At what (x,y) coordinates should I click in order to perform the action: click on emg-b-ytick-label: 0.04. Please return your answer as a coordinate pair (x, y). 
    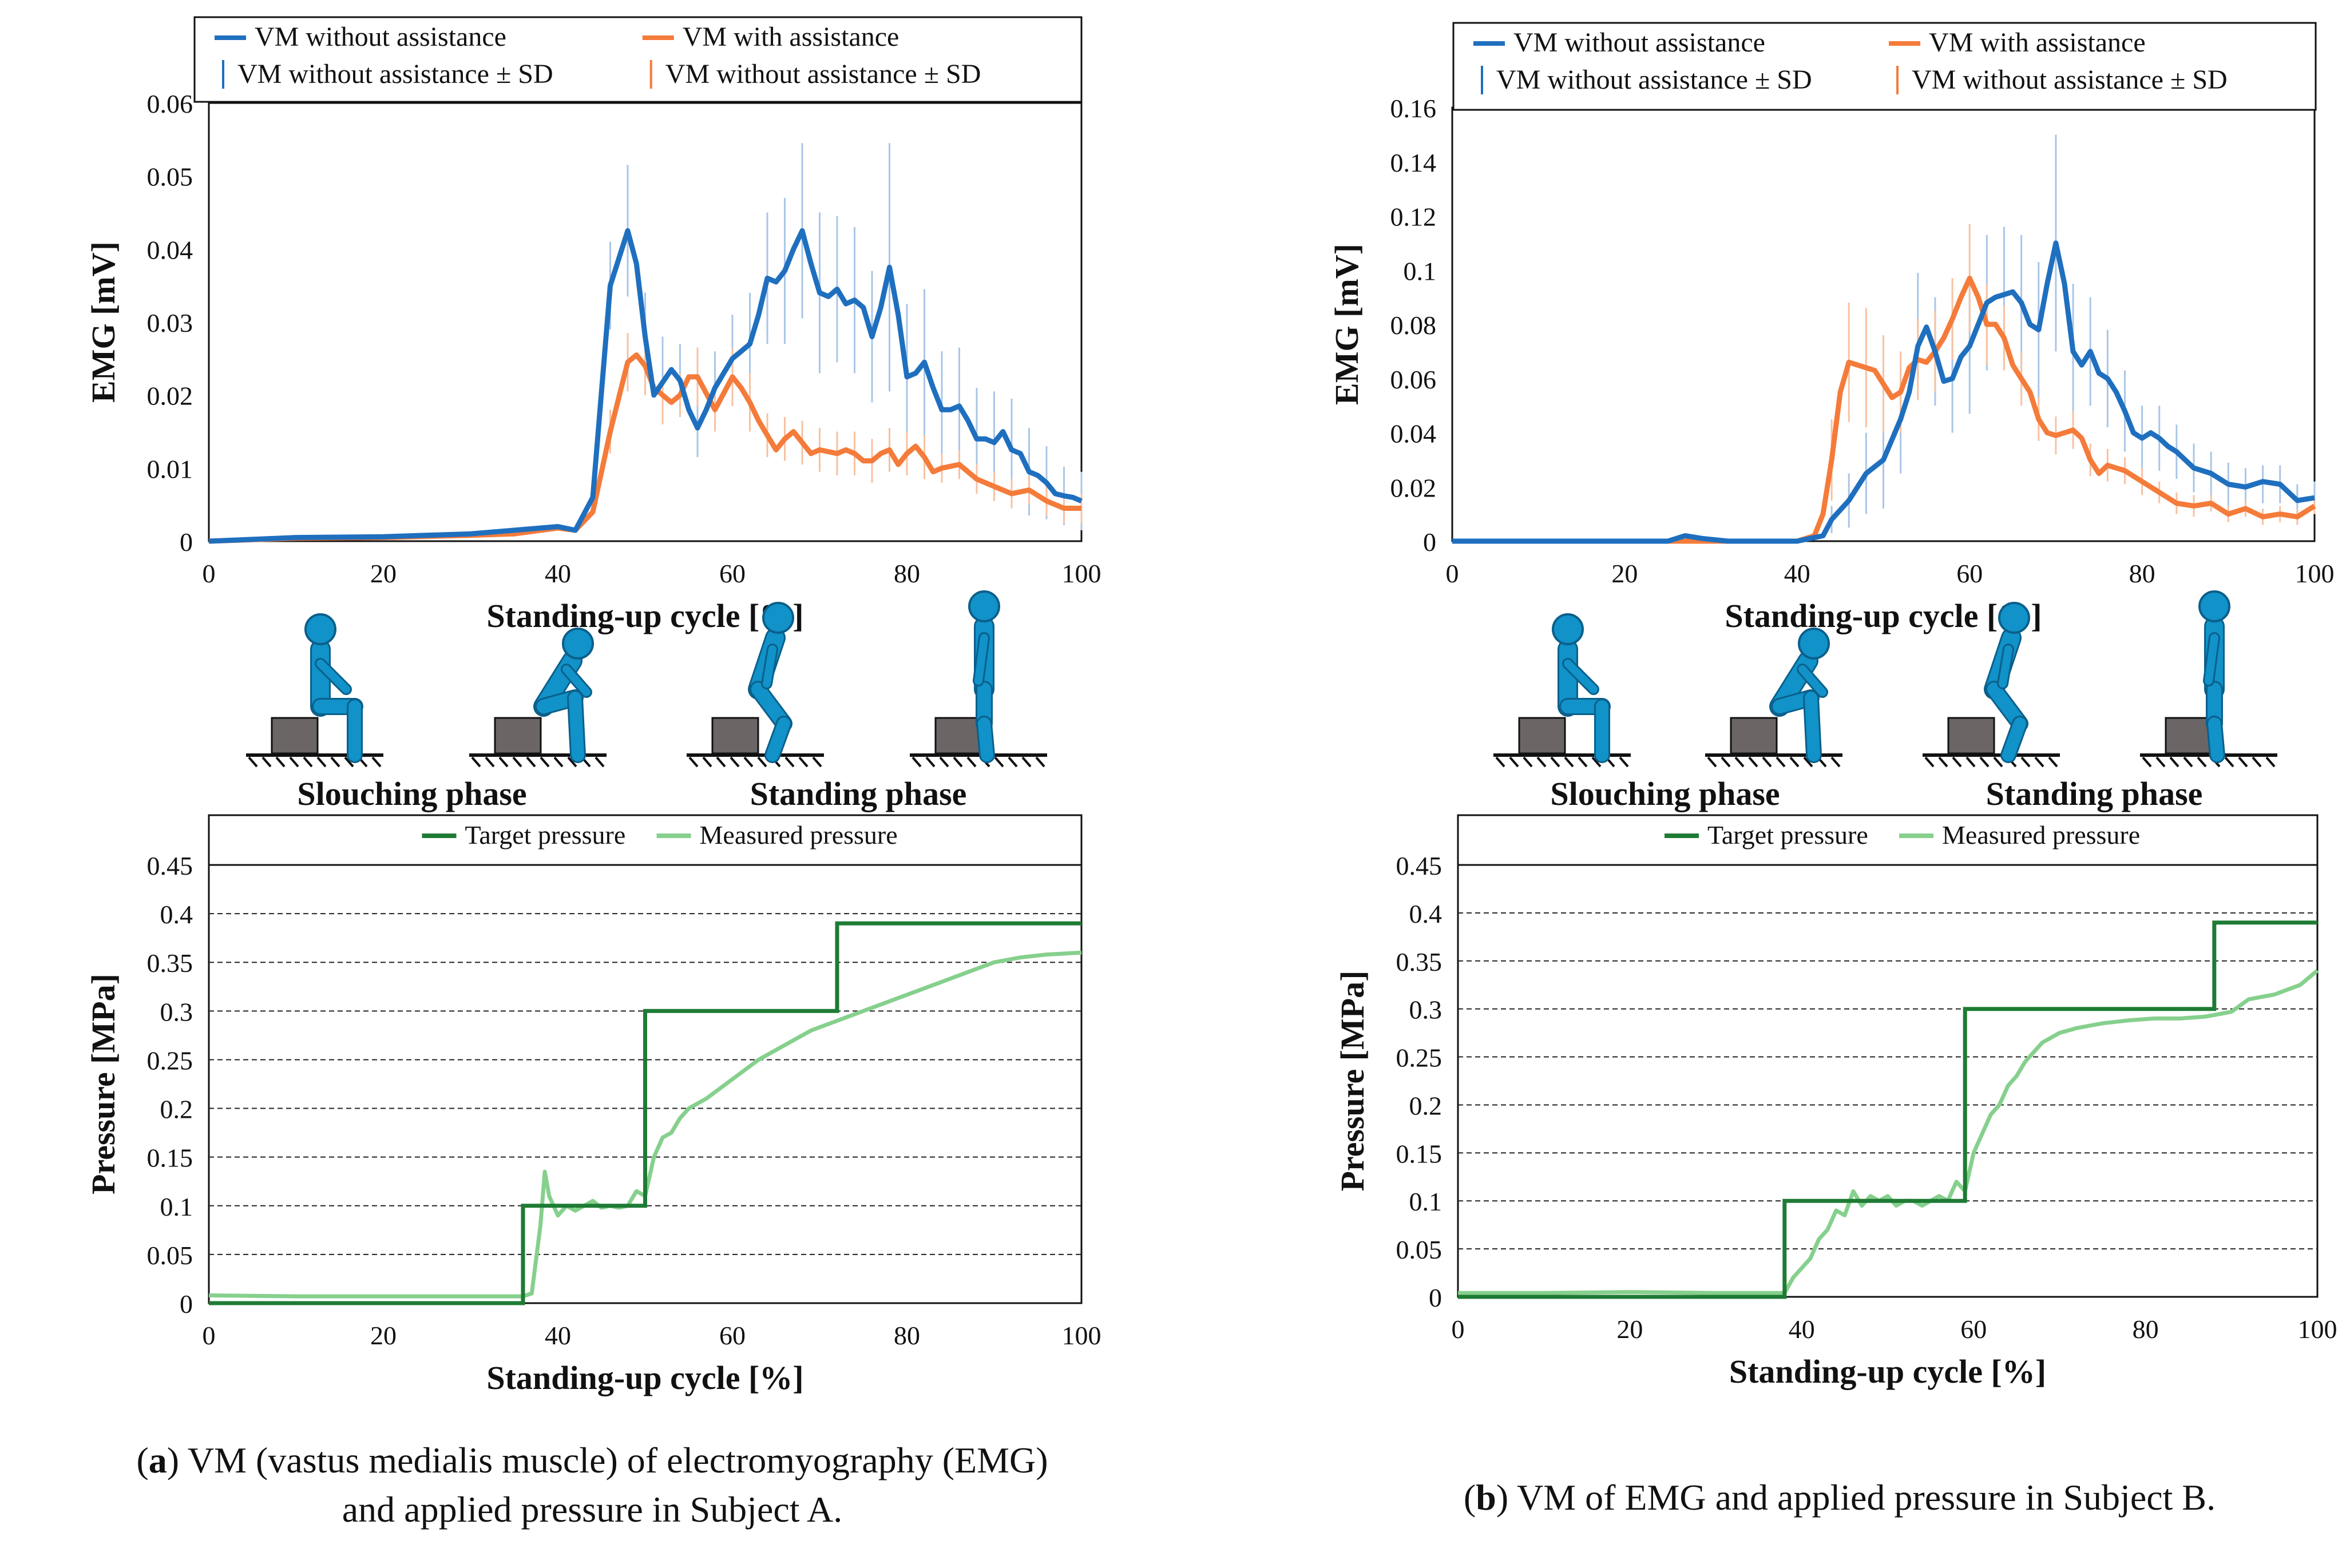
    Looking at the image, I should click on (1413, 433).